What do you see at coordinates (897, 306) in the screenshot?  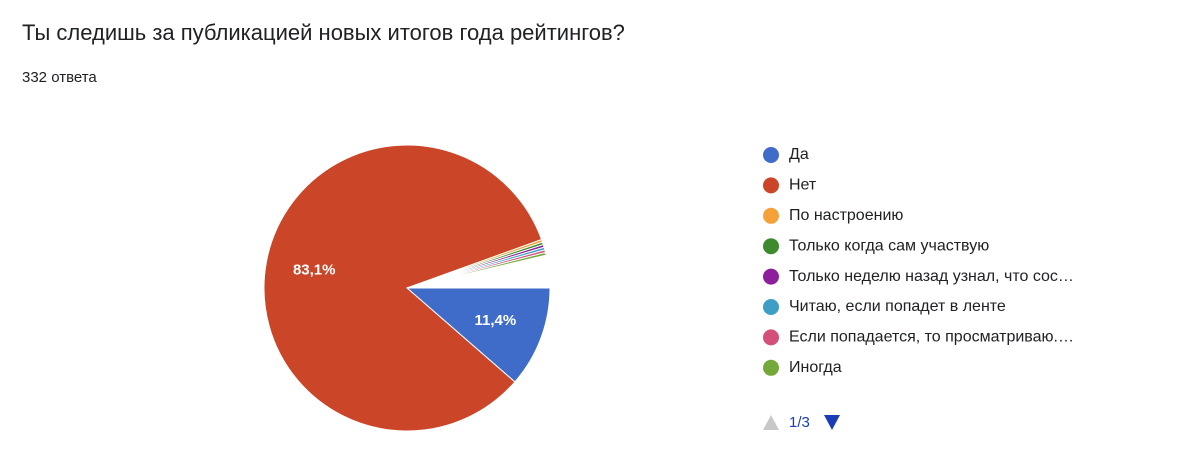 I see `legend-label: Читаю, если попадет в ленте` at bounding box center [897, 306].